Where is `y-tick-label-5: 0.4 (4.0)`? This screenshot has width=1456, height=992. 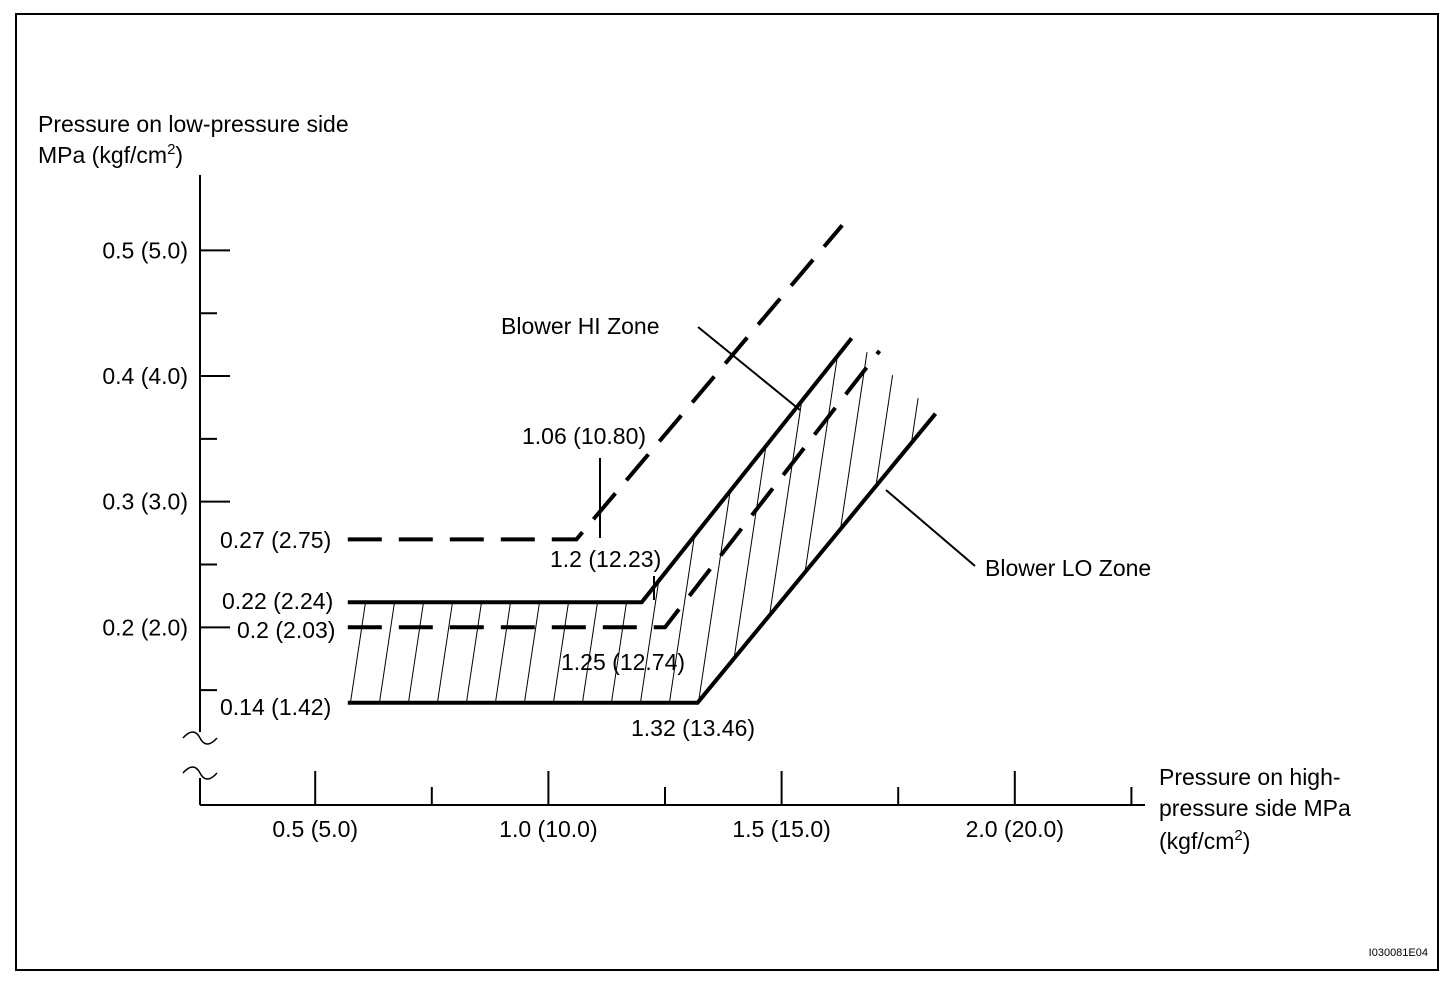
y-tick-label-5: 0.4 (4.0) is located at coordinates (145, 376).